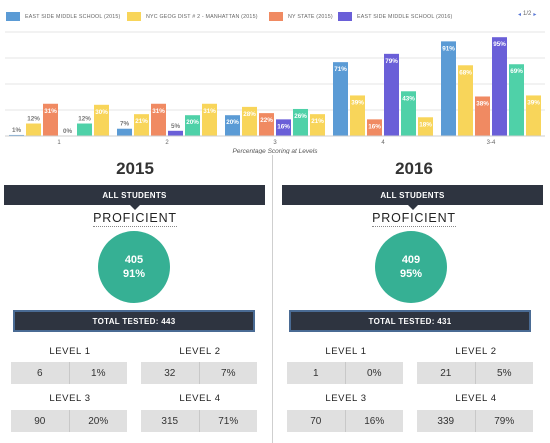 The image size is (550, 443). What do you see at coordinates (134, 260) in the screenshot?
I see `proficient-count: 405` at bounding box center [134, 260].